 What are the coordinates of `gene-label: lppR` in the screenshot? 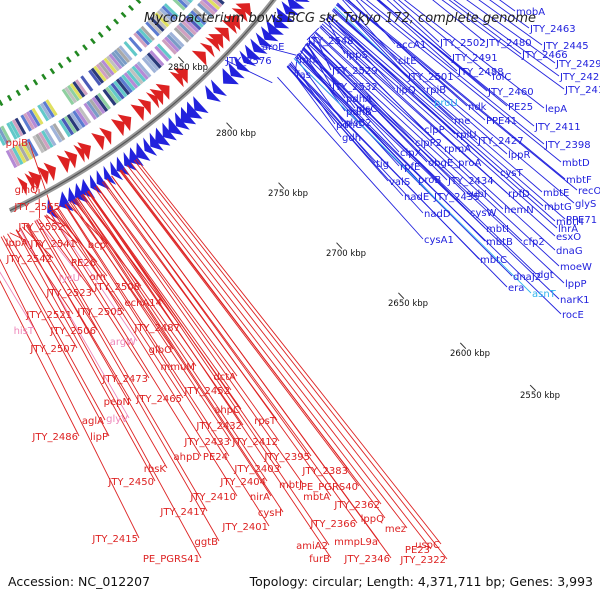 It's located at (519, 155).